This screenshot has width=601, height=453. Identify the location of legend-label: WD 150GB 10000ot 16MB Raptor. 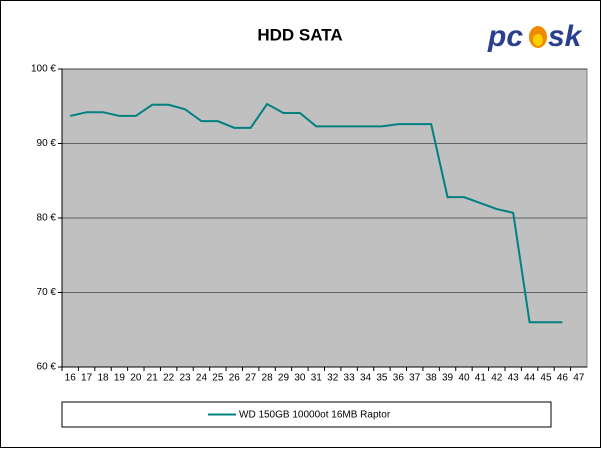
(315, 415).